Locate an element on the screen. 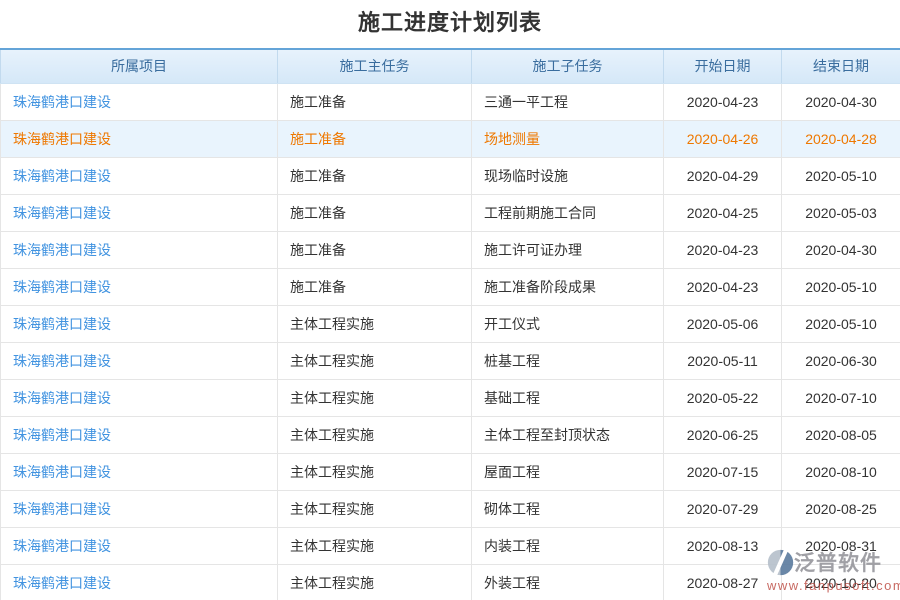 The width and height of the screenshot is (900, 600). start-date-cell: 2020-06-25 is located at coordinates (722, 434).